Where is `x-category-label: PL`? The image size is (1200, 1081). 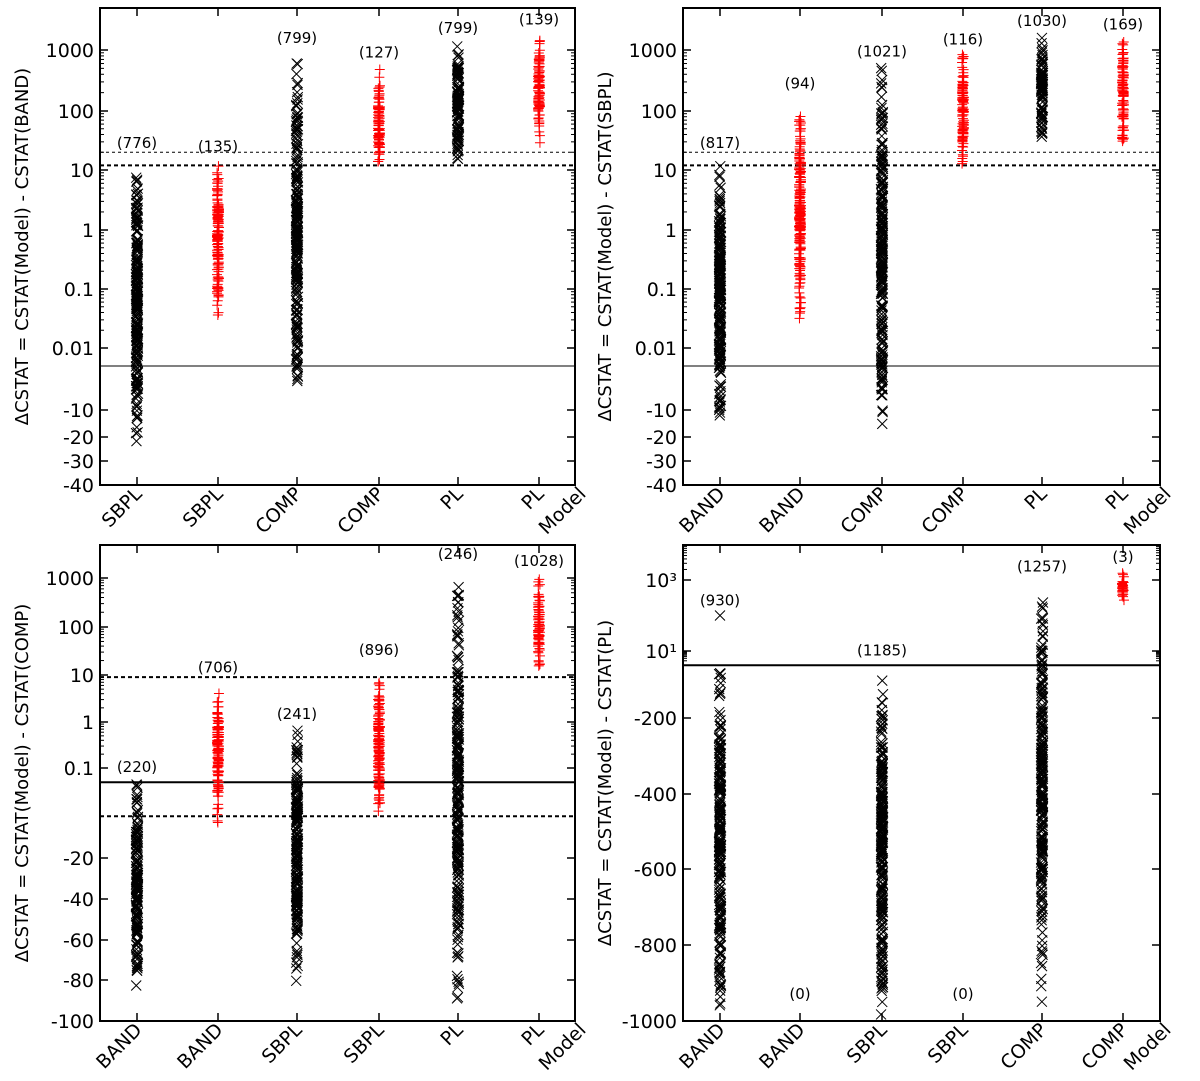
x-category-label: PL is located at coordinates (451, 1034).